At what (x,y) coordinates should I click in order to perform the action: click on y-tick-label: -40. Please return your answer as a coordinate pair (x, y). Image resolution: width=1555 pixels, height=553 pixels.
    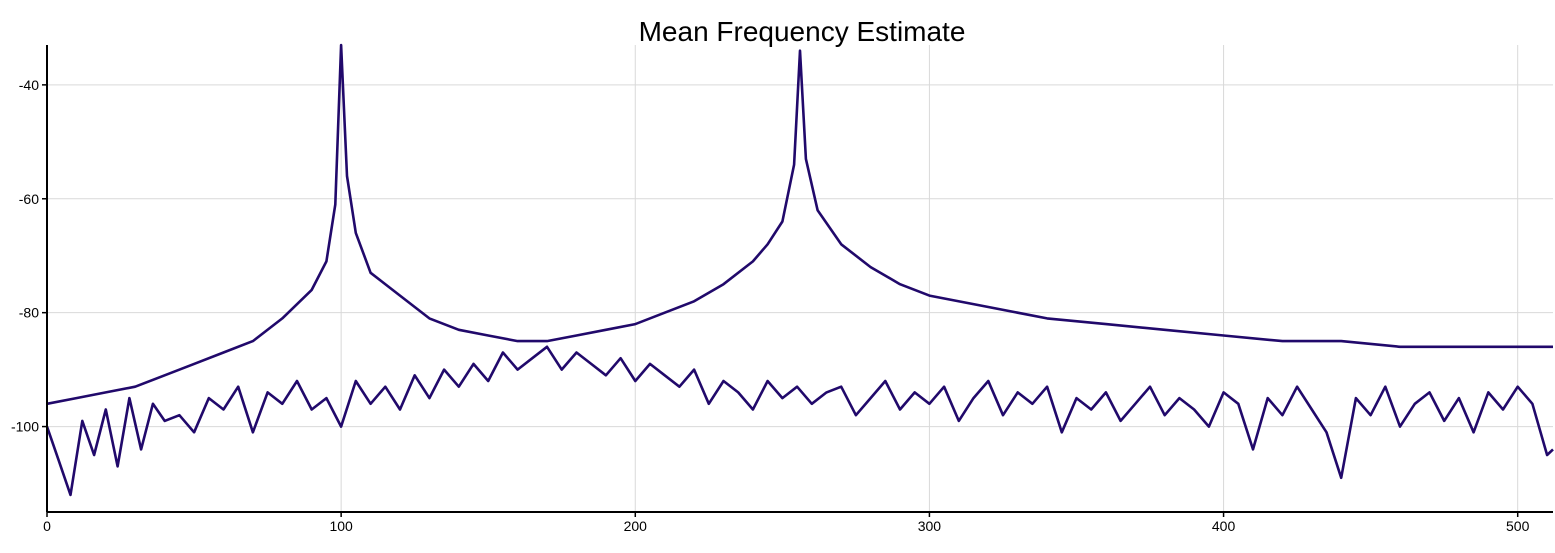
    Looking at the image, I should click on (29, 85).